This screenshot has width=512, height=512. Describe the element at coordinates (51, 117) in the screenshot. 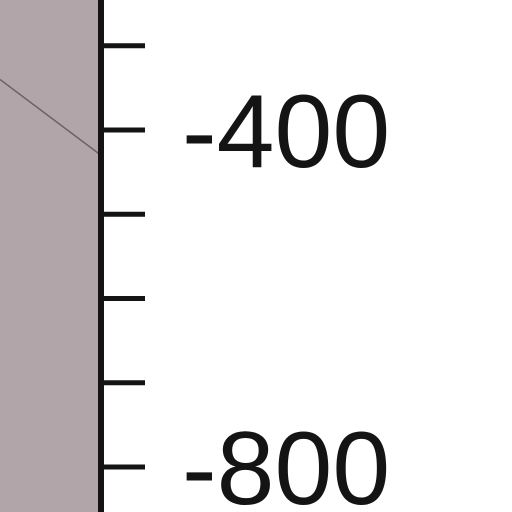

I see `series-line` at that location.